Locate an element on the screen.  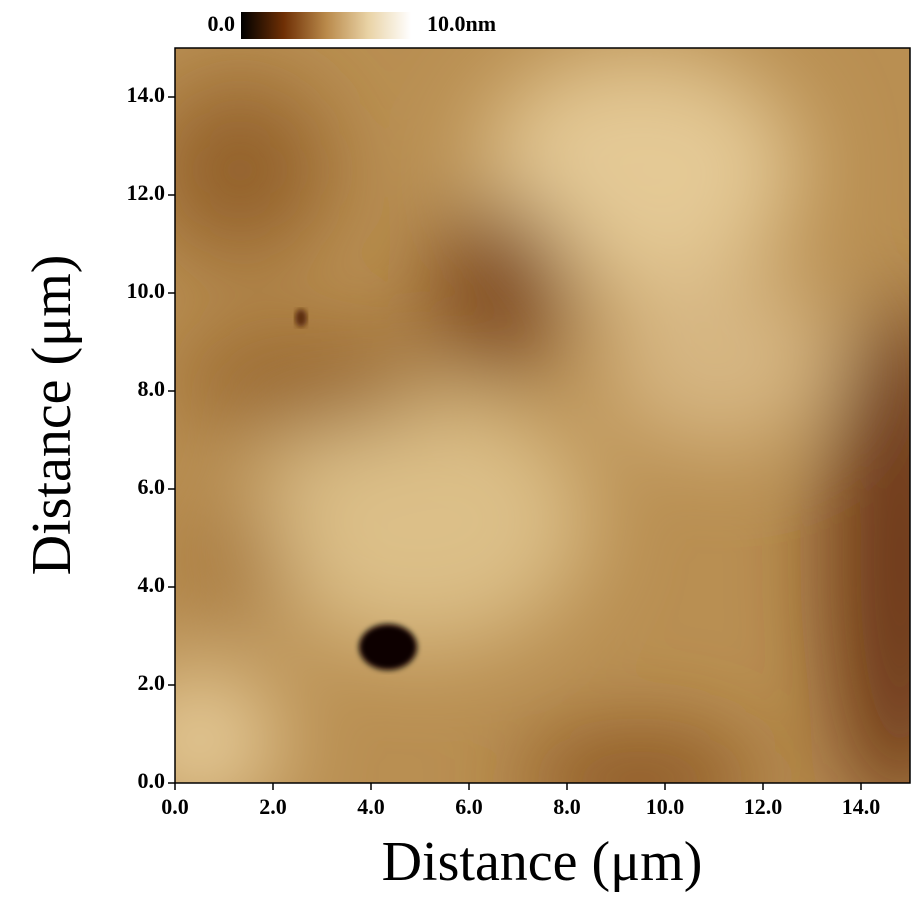
y-tick-label: 4.0 is located at coordinates (152, 584).